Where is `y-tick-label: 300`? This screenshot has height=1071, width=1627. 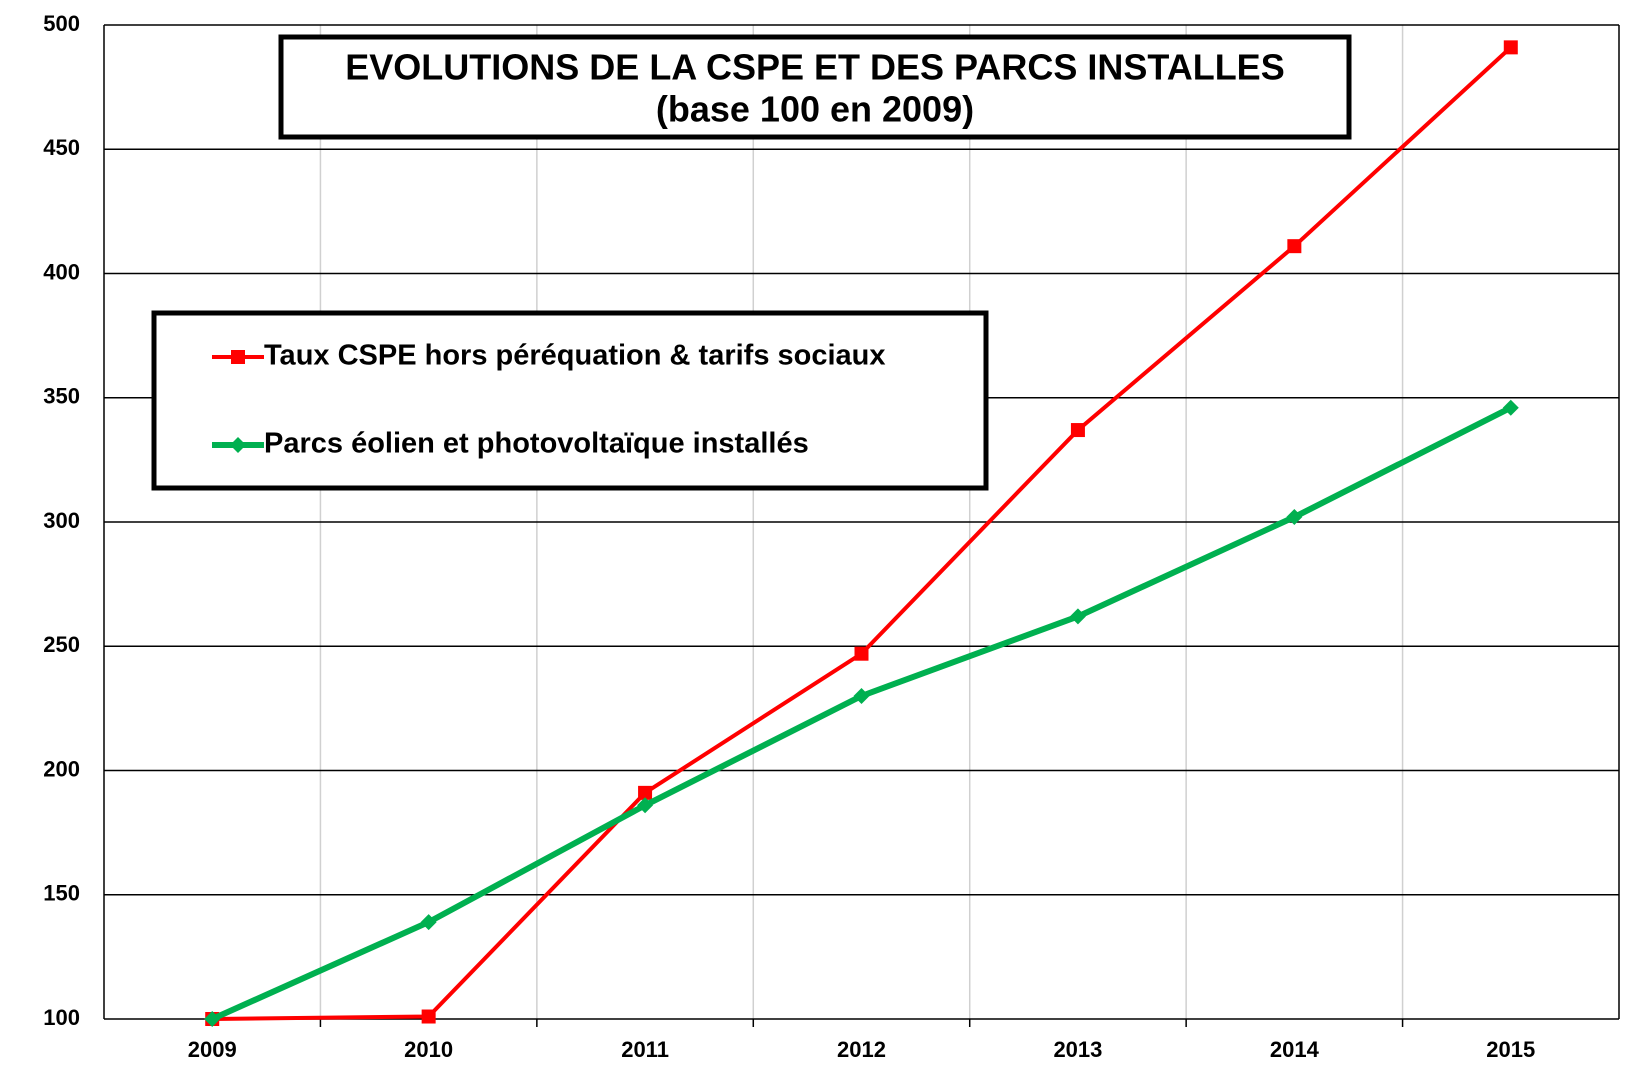 y-tick-label: 300 is located at coordinates (61, 520).